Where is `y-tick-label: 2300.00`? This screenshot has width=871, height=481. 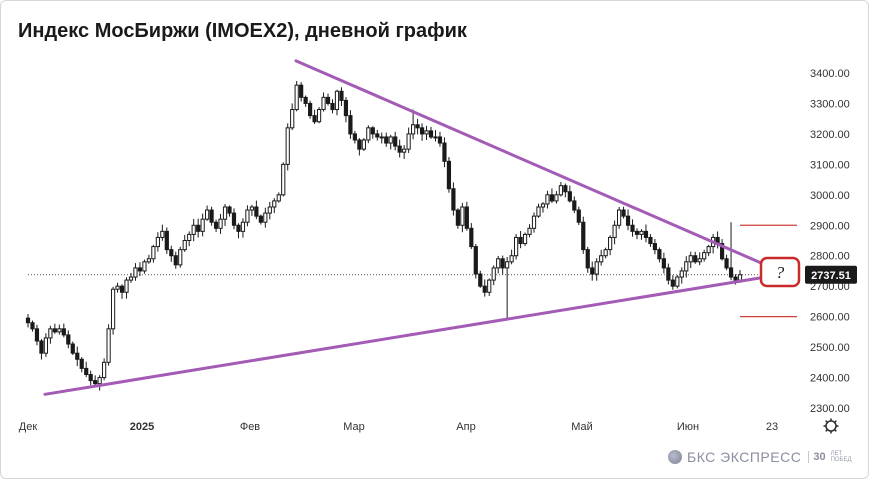 y-tick-label: 2300.00 is located at coordinates (830, 409).